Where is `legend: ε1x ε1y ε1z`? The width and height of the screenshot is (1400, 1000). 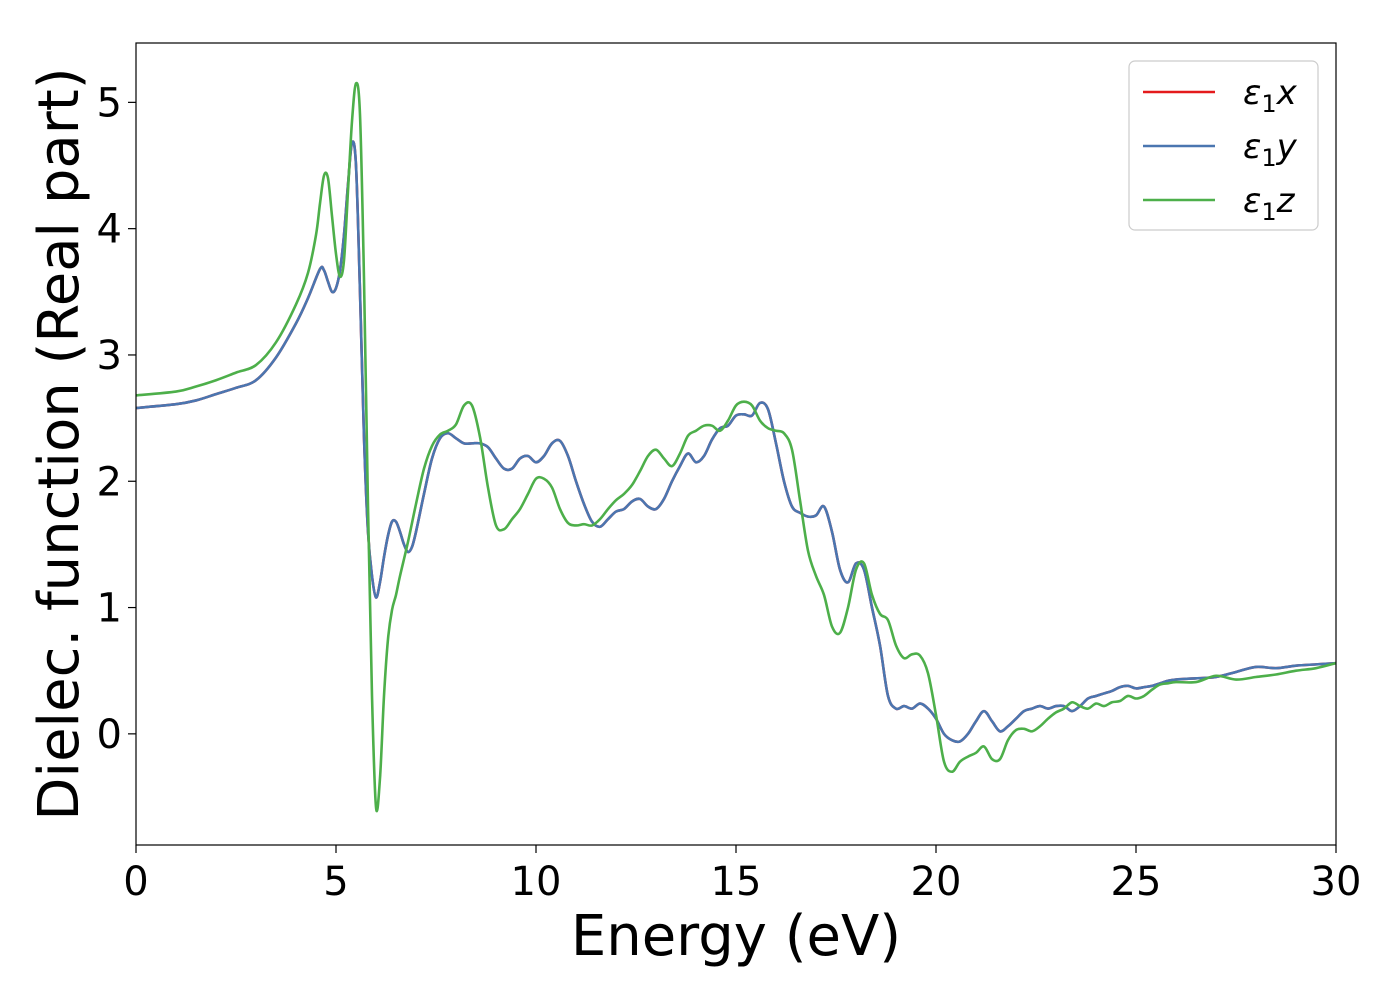
legend: ε1x ε1y ε1z is located at coordinates (1223, 145).